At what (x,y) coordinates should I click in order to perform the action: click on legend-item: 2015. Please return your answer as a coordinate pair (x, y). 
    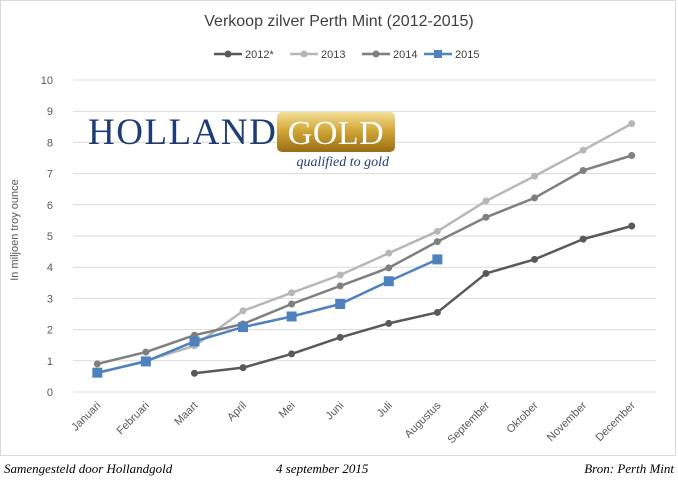
    Looking at the image, I should click on (451, 55).